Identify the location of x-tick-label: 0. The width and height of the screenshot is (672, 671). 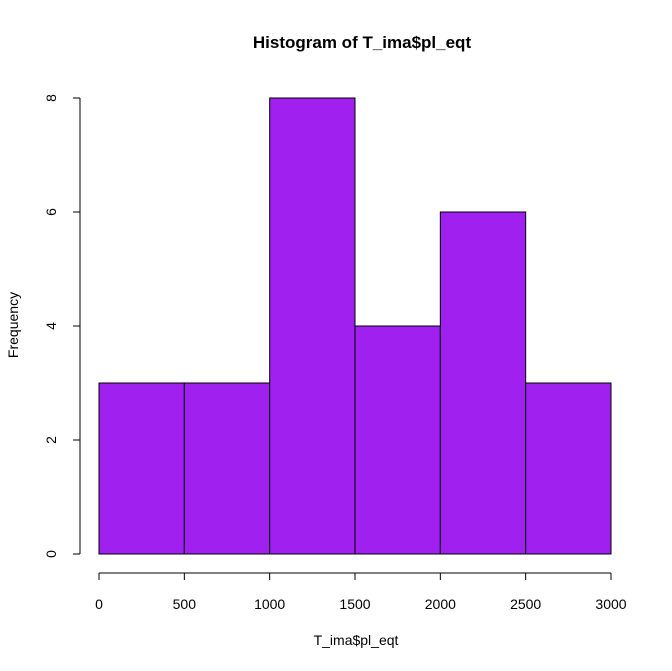
(99, 604).